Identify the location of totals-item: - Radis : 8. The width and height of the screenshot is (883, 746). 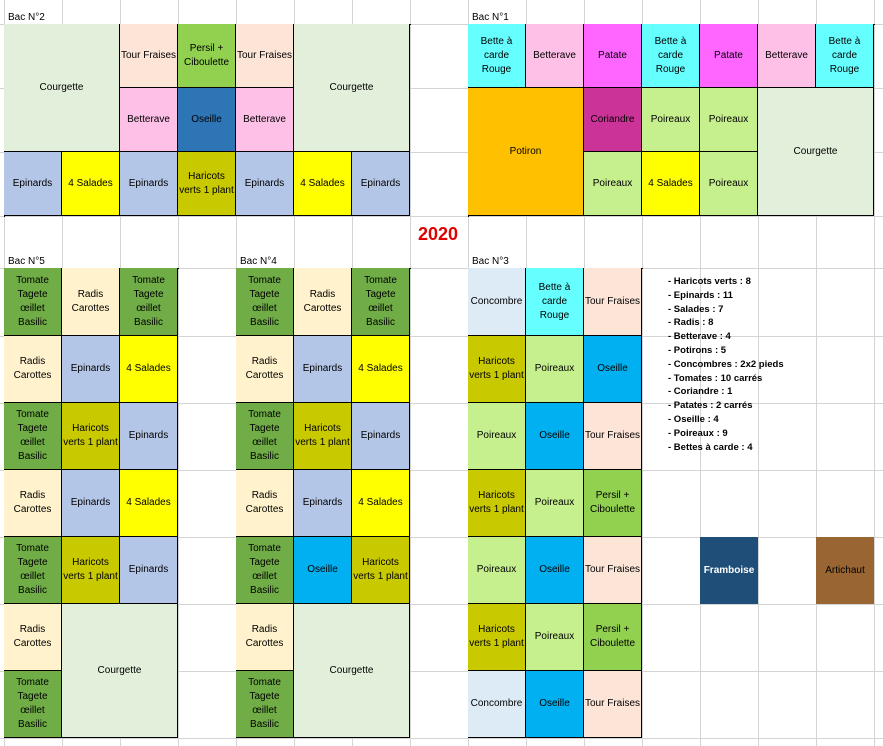
(691, 323).